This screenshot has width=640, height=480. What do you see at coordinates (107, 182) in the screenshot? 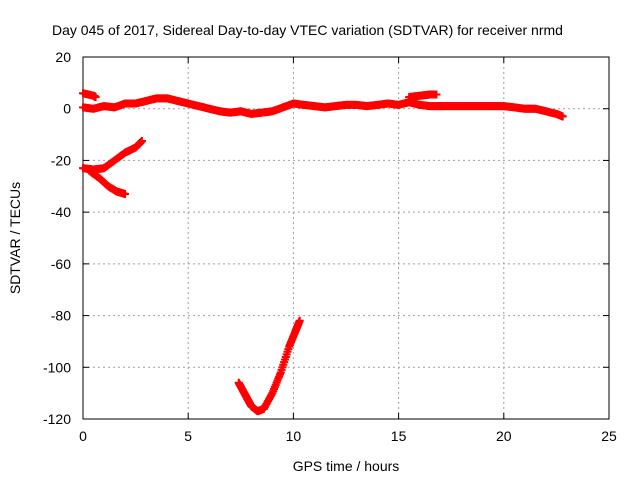
I see `series-trail-down` at bounding box center [107, 182].